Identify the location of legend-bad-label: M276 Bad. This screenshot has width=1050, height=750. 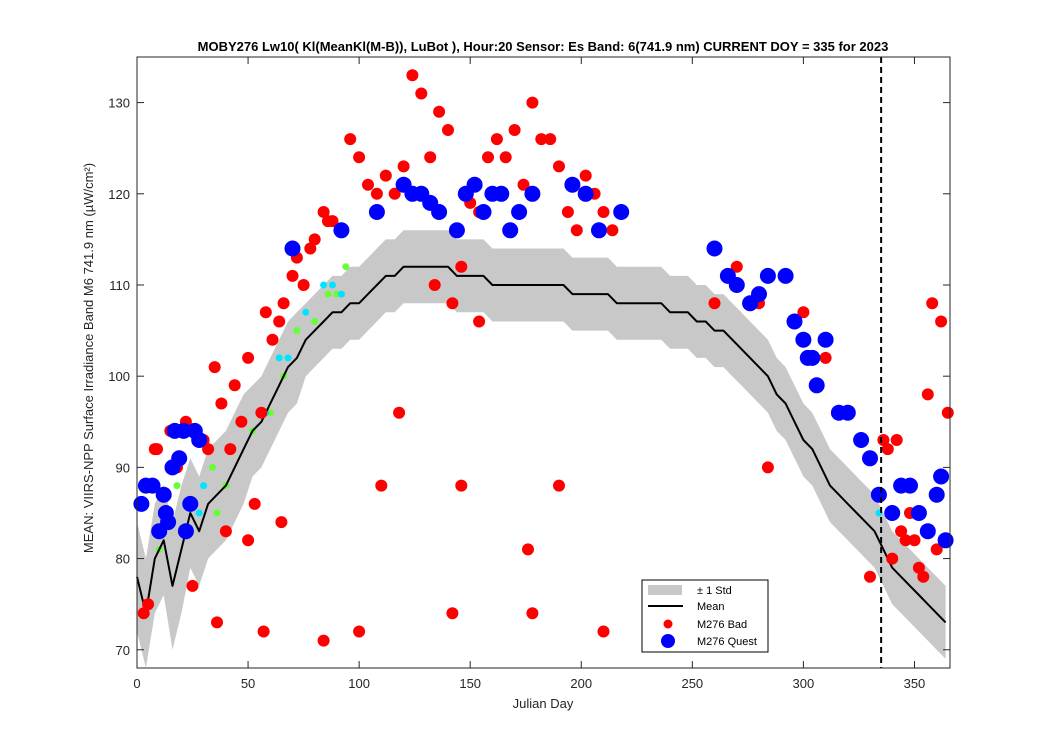
(722, 625).